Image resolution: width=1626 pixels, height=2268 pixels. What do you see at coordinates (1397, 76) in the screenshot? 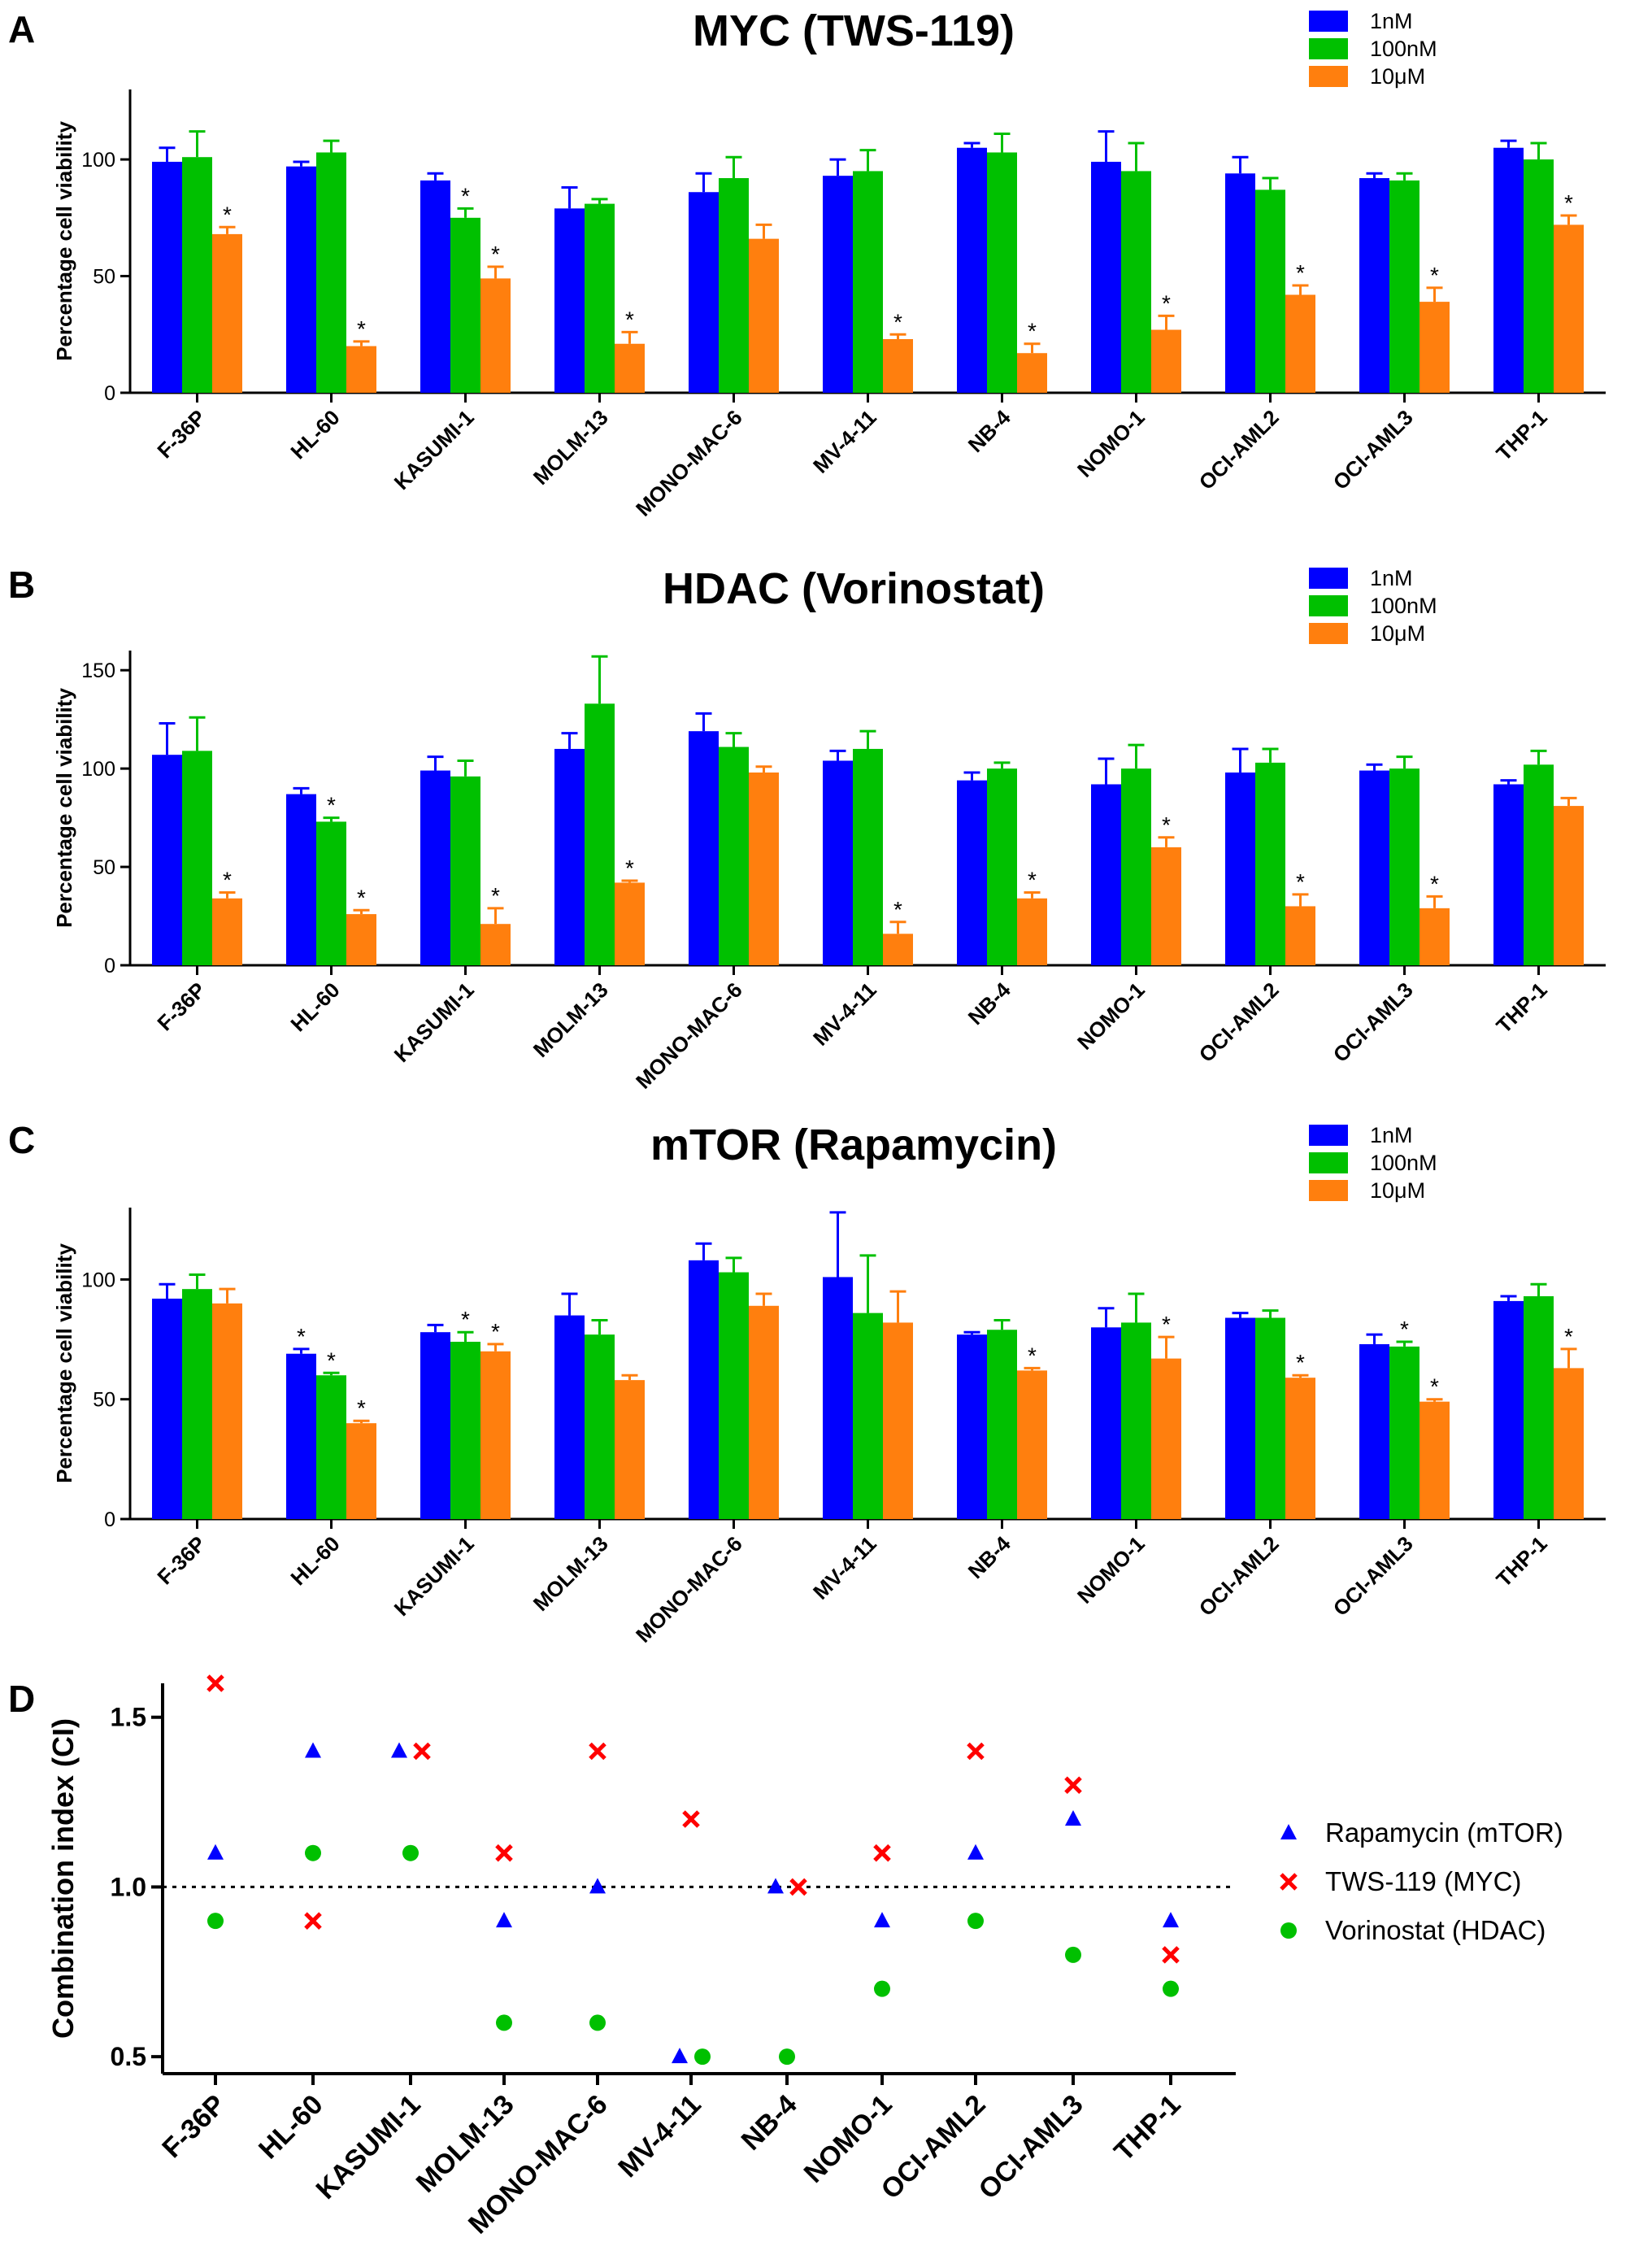
I see `legend-label: 10μM` at bounding box center [1397, 76].